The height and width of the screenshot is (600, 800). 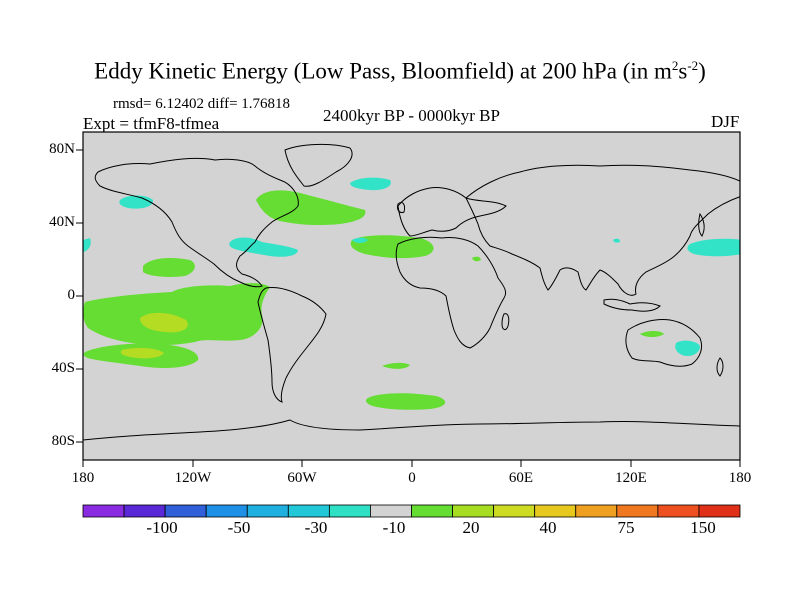 What do you see at coordinates (394, 527) in the screenshot?
I see `colorbar-label-neg10: -10` at bounding box center [394, 527].